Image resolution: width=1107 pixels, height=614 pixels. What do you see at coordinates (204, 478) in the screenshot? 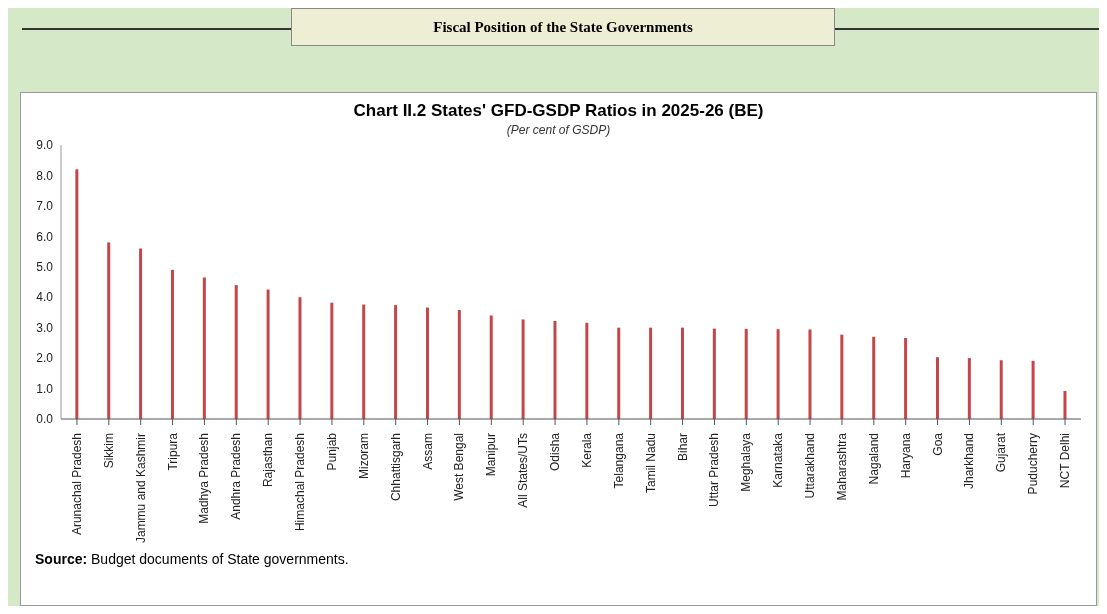
I see `x-tick-label: Madhya Pradesh` at bounding box center [204, 478].